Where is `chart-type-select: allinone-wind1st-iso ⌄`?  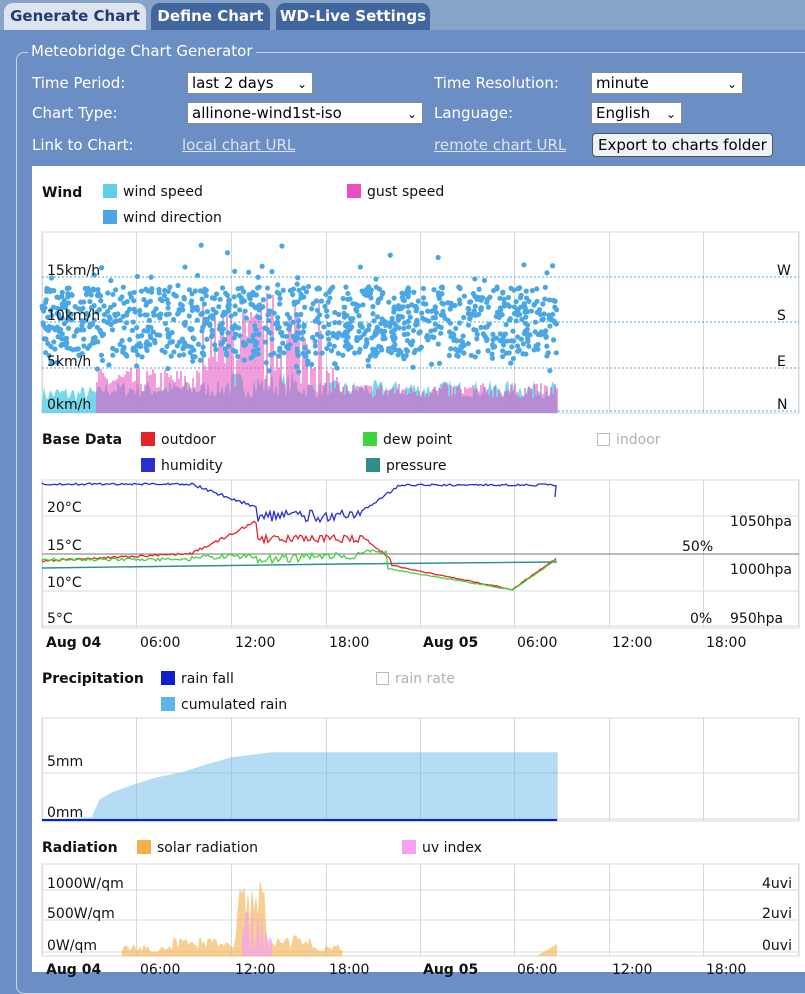
chart-type-select: allinone-wind1st-iso ⌄ is located at coordinates (305, 113).